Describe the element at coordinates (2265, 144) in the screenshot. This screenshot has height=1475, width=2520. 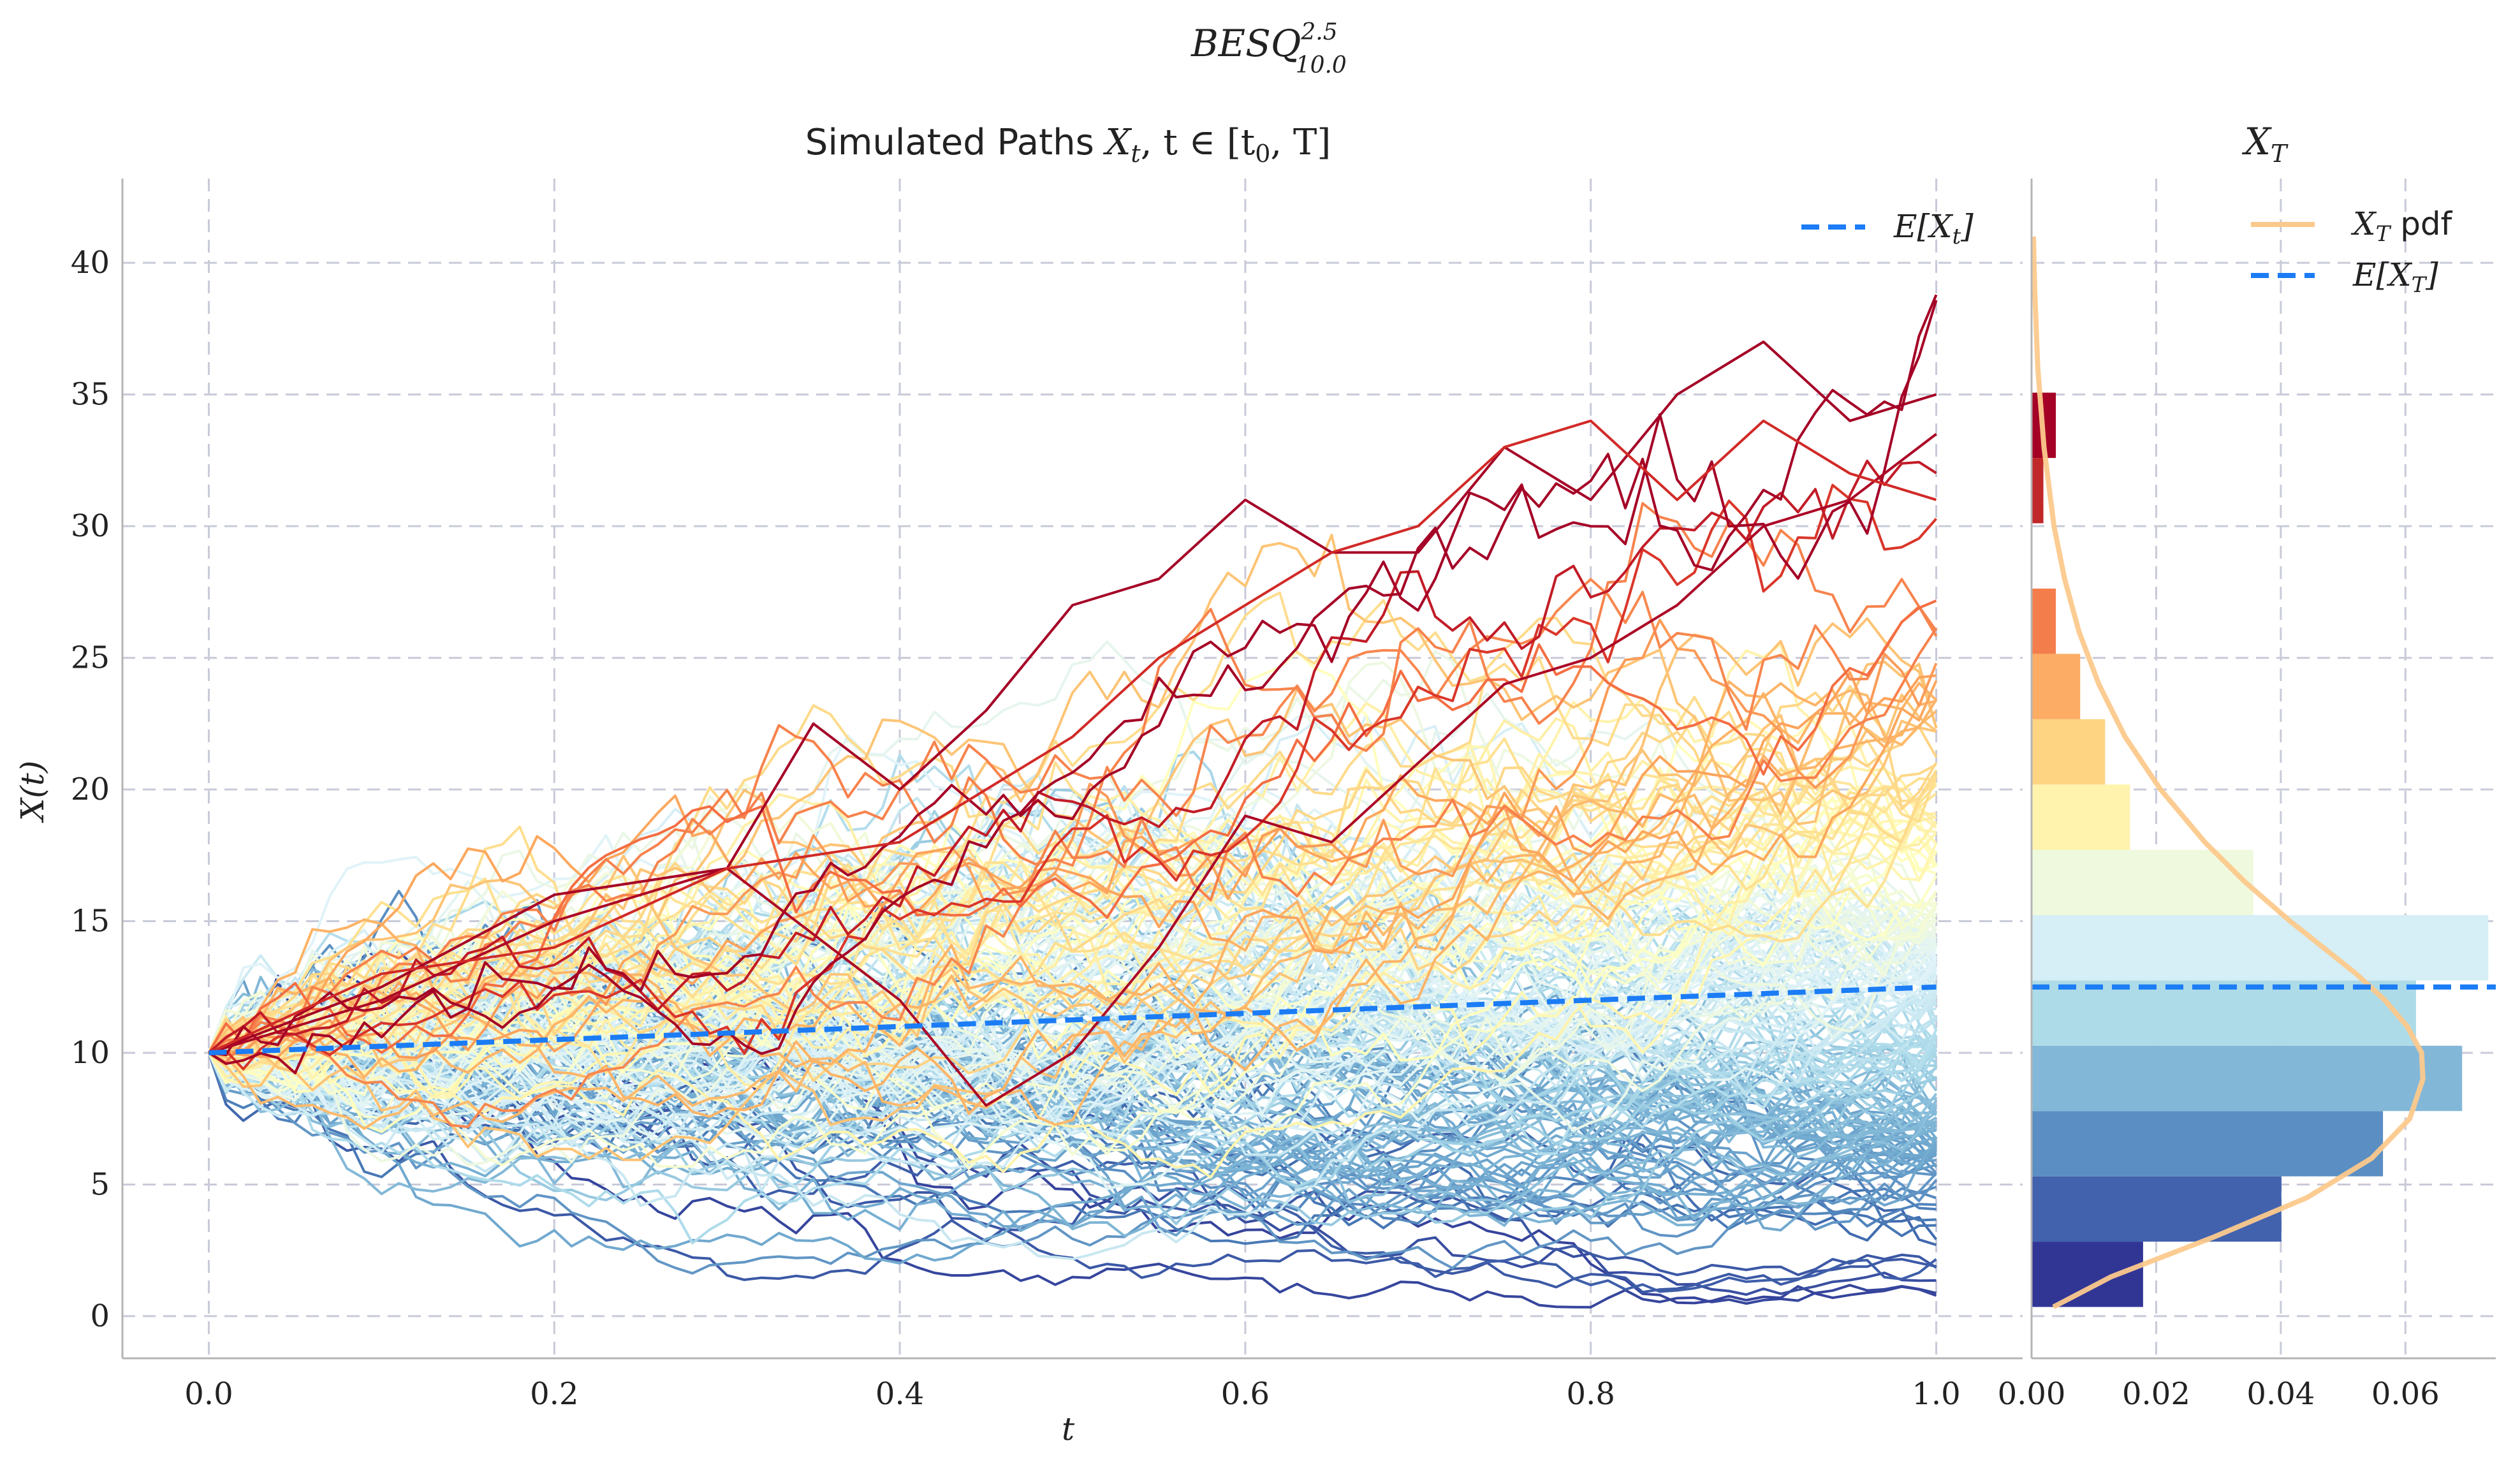
I see `histogram-title: XT` at that location.